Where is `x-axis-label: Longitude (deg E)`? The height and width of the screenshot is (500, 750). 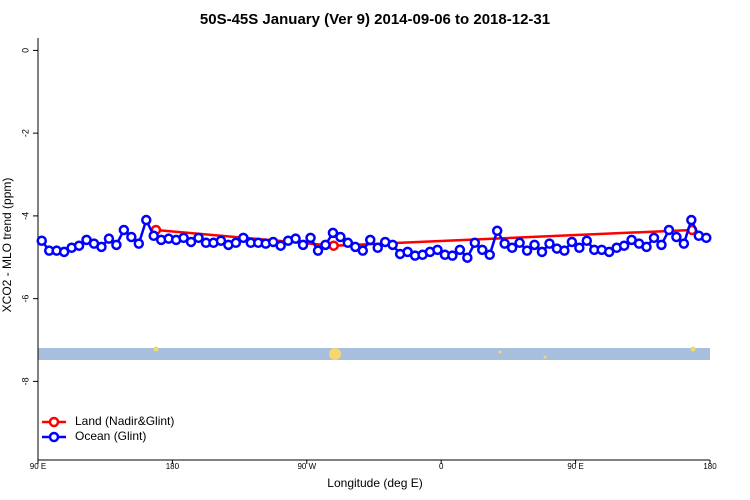 x-axis-label: Longitude (deg E) is located at coordinates (374, 483).